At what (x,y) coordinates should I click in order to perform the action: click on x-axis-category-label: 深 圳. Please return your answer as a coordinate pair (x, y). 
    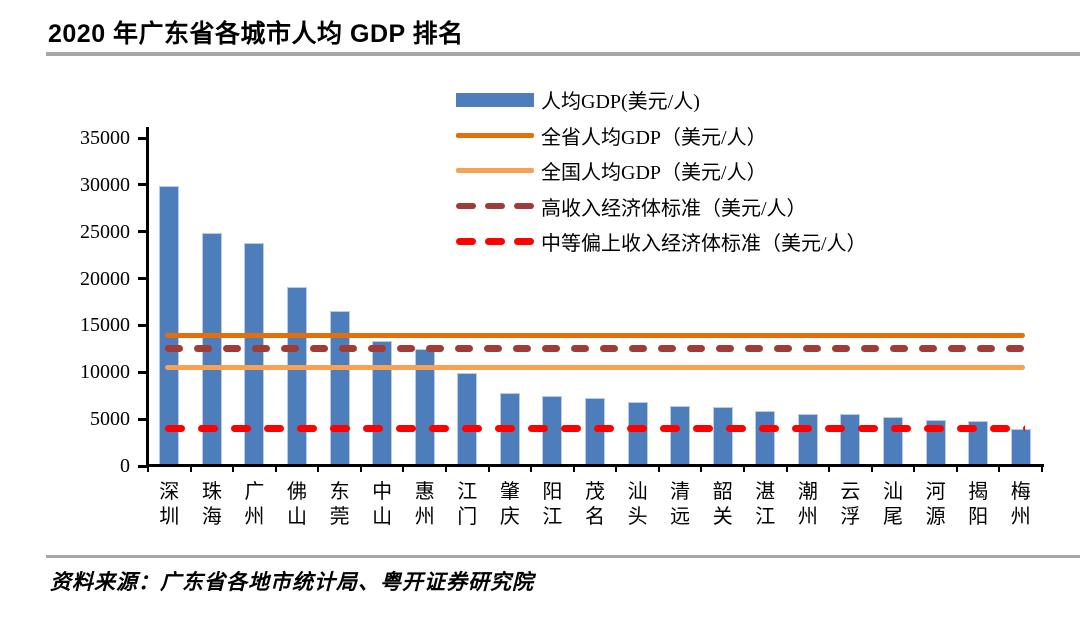
    Looking at the image, I should click on (169, 504).